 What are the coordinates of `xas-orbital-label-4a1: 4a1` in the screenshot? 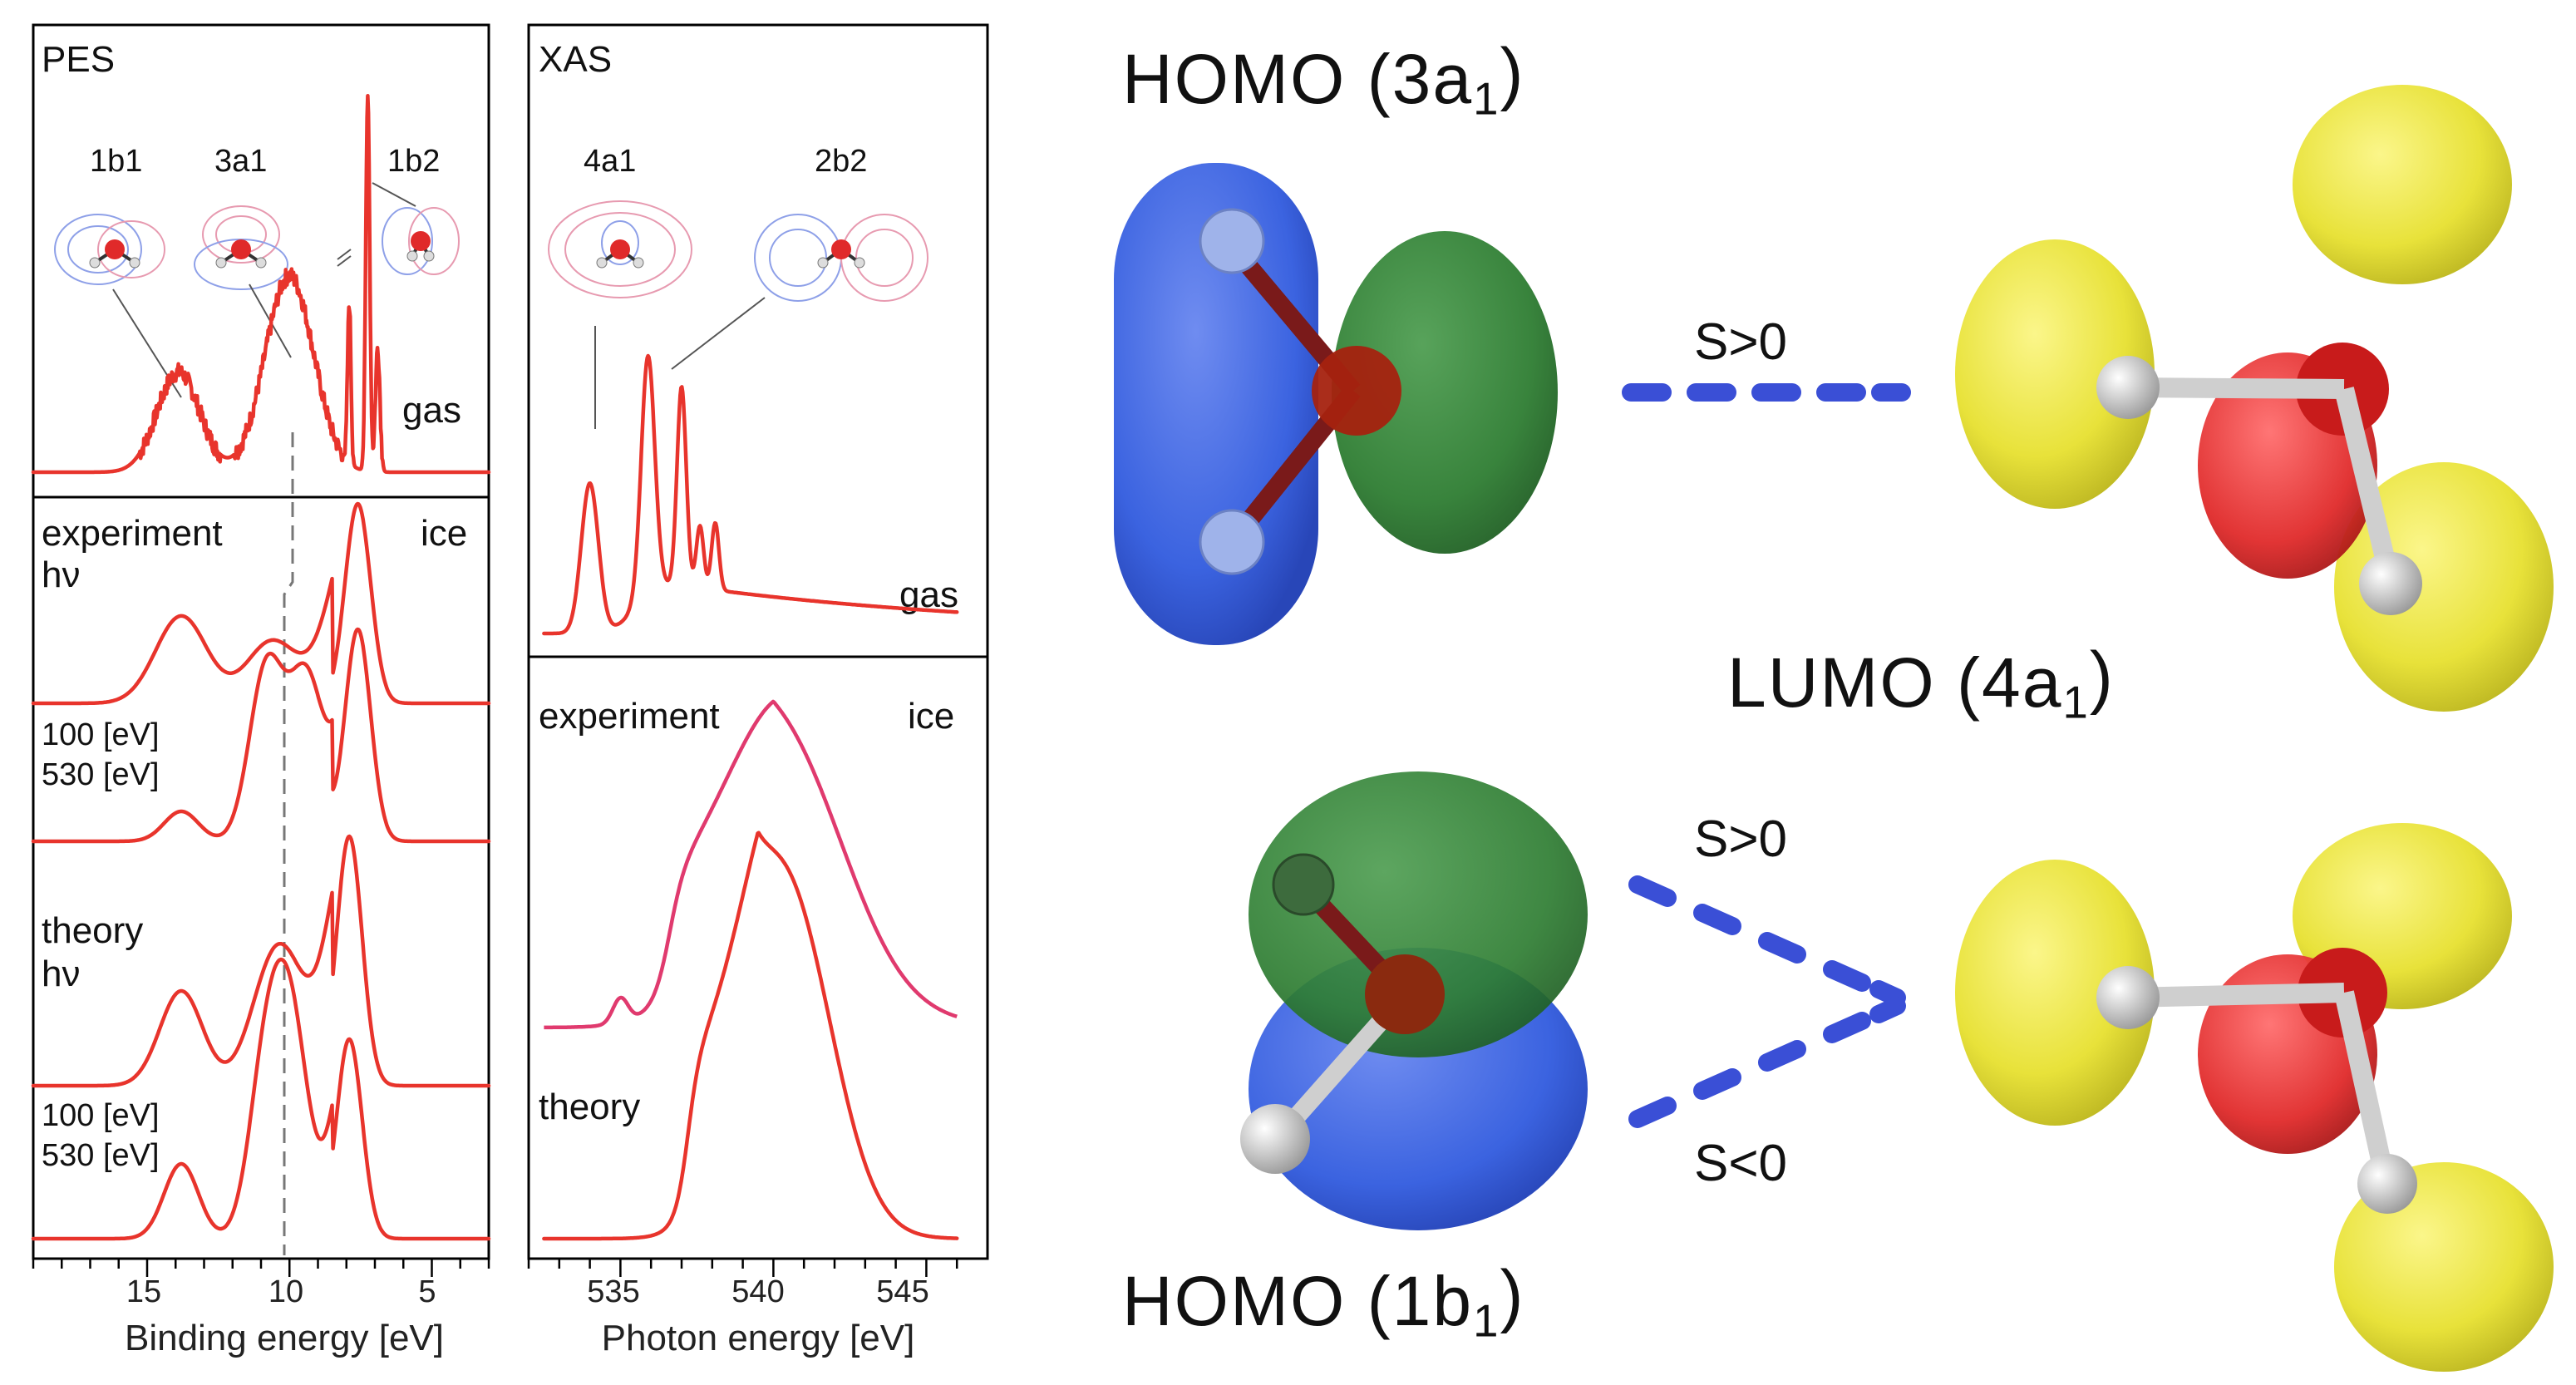 It's located at (610, 161).